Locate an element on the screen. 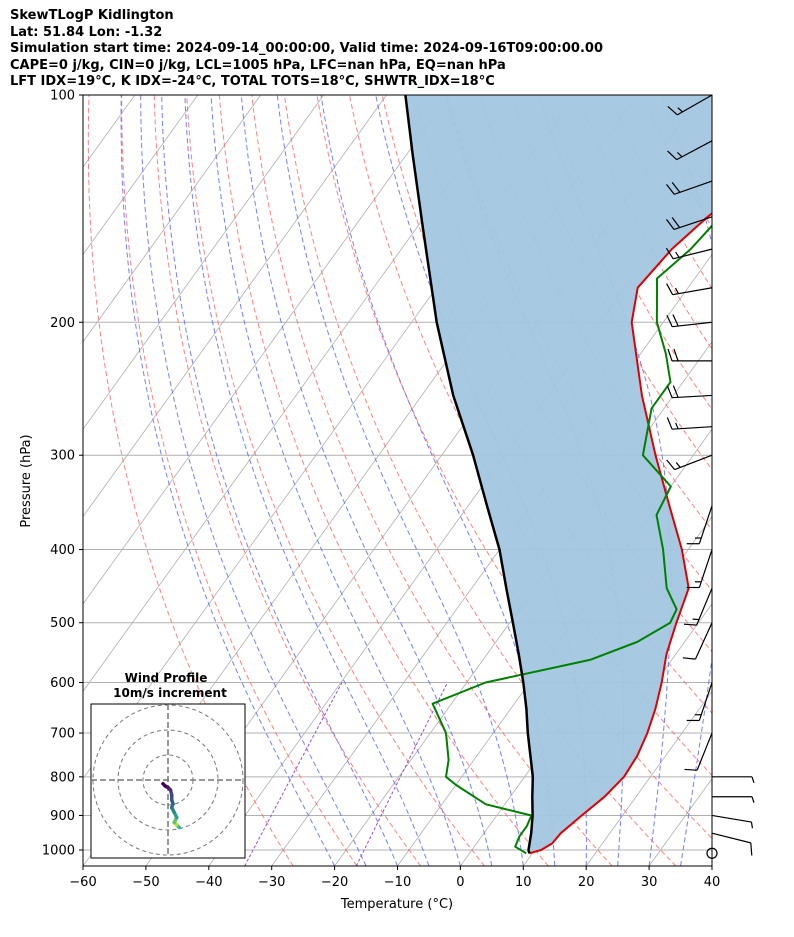  hodograph-trace is located at coordinates (164, 785).